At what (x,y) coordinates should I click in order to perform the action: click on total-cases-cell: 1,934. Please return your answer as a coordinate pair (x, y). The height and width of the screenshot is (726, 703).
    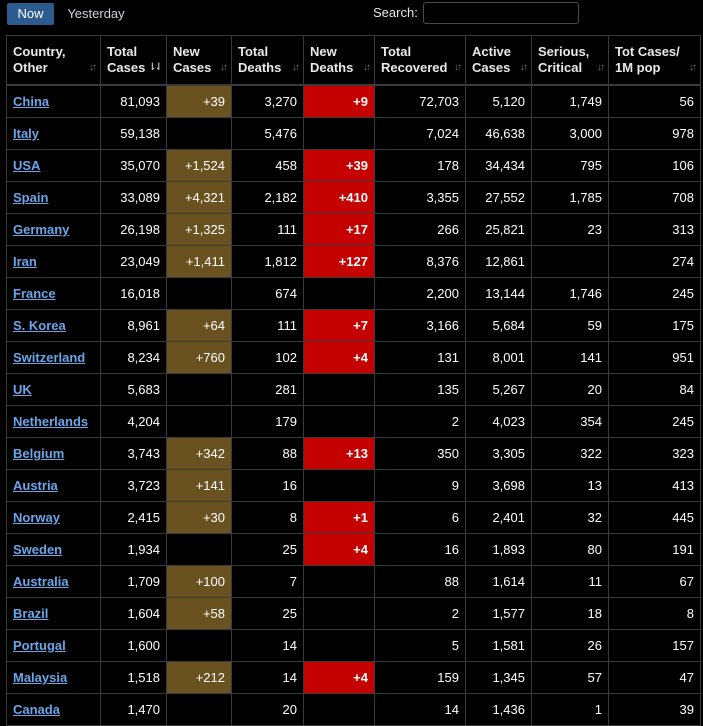
    Looking at the image, I should click on (133, 549).